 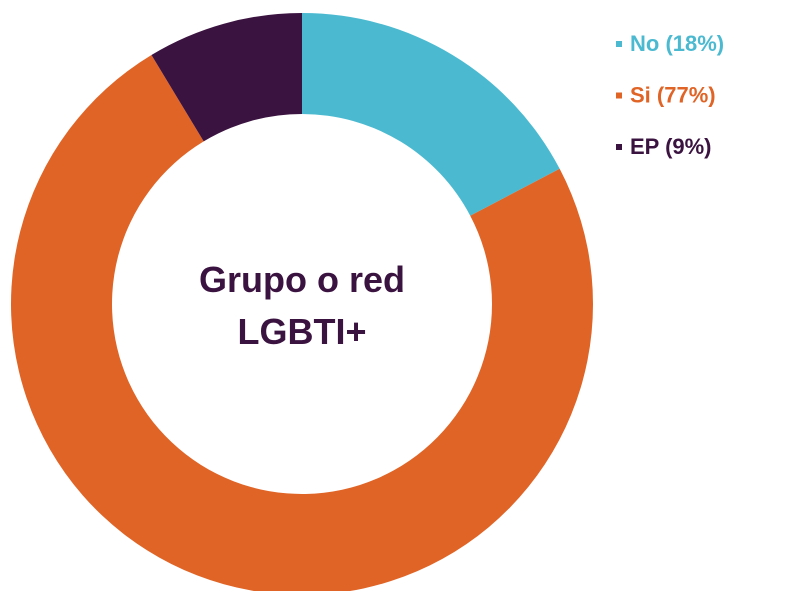 What do you see at coordinates (302, 305) in the screenshot?
I see `center-title: Grupo o red LGBTI+` at bounding box center [302, 305].